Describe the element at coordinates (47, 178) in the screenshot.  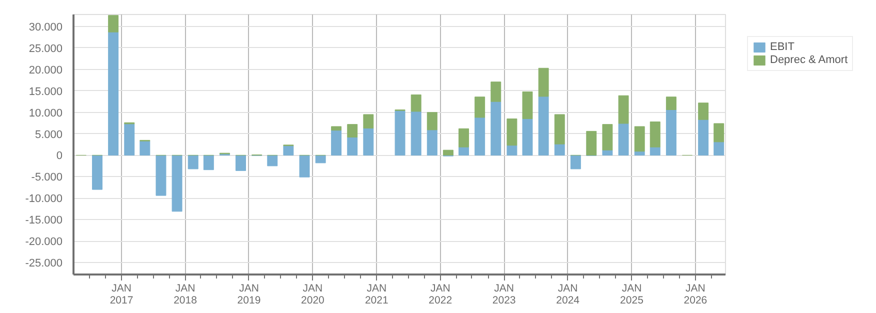
I see `y-tick-label: -5.000` at that location.